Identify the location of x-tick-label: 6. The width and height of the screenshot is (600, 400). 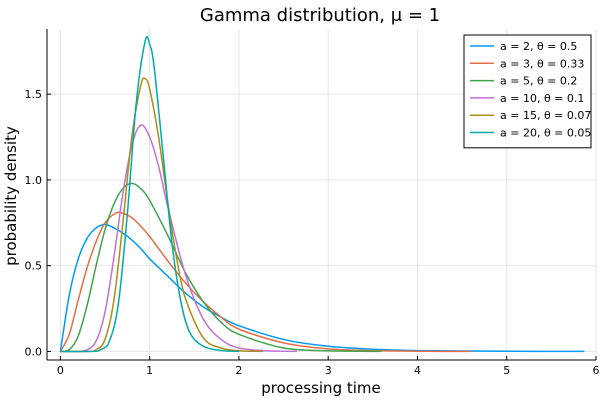
(596, 370).